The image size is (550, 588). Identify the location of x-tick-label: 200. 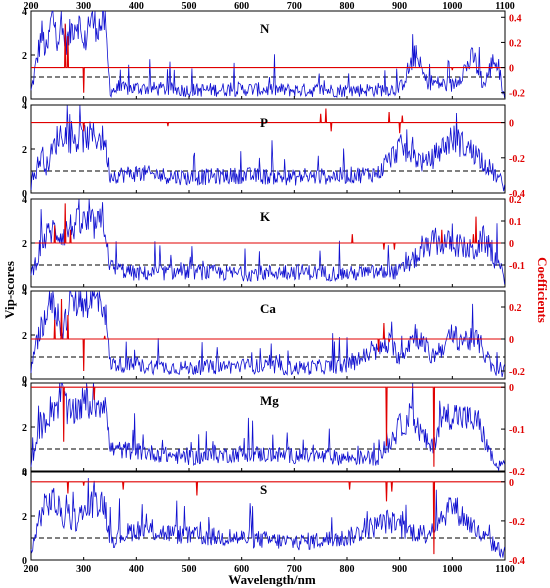
(31, 569).